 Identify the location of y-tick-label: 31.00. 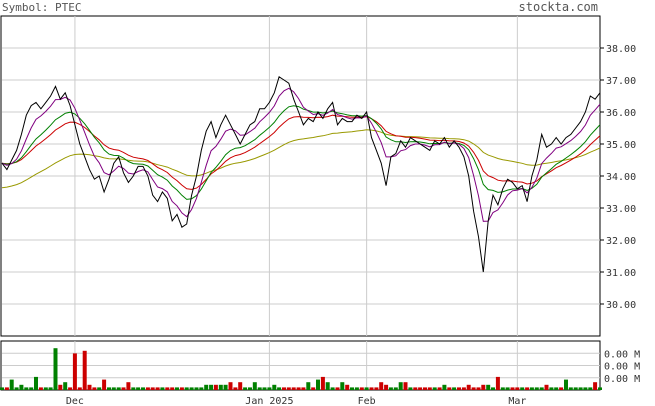
(621, 273).